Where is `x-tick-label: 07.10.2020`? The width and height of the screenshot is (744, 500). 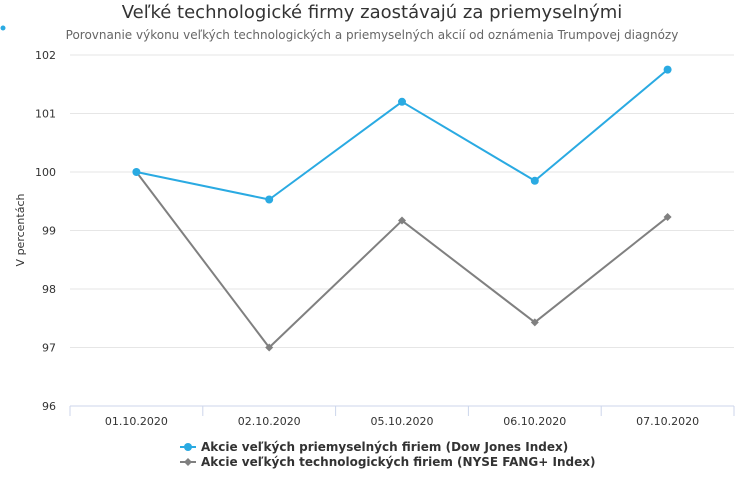 x-tick-label: 07.10.2020 is located at coordinates (667, 421).